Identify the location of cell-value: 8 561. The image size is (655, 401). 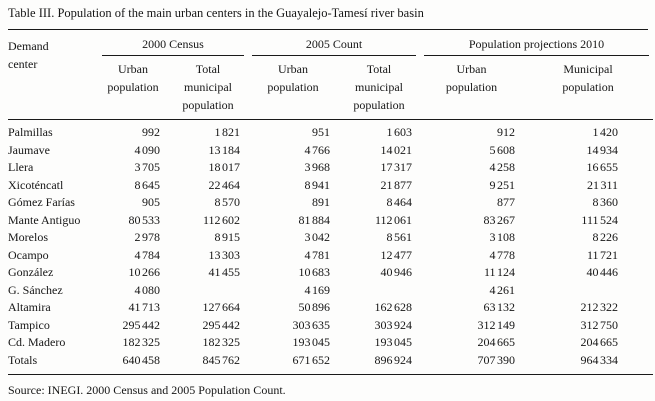
(399, 237).